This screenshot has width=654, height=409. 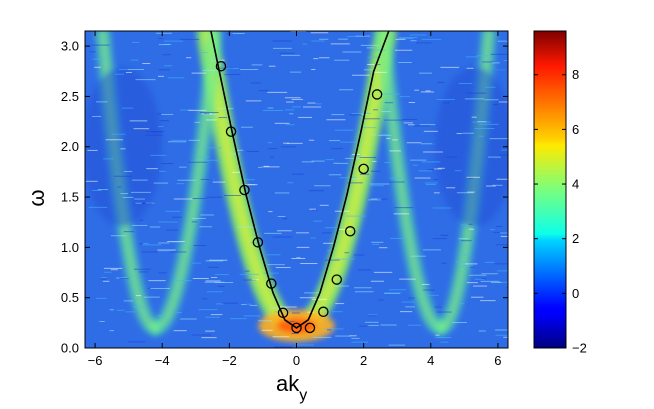 I want to click on x-tick-label: 2, so click(x=363, y=360).